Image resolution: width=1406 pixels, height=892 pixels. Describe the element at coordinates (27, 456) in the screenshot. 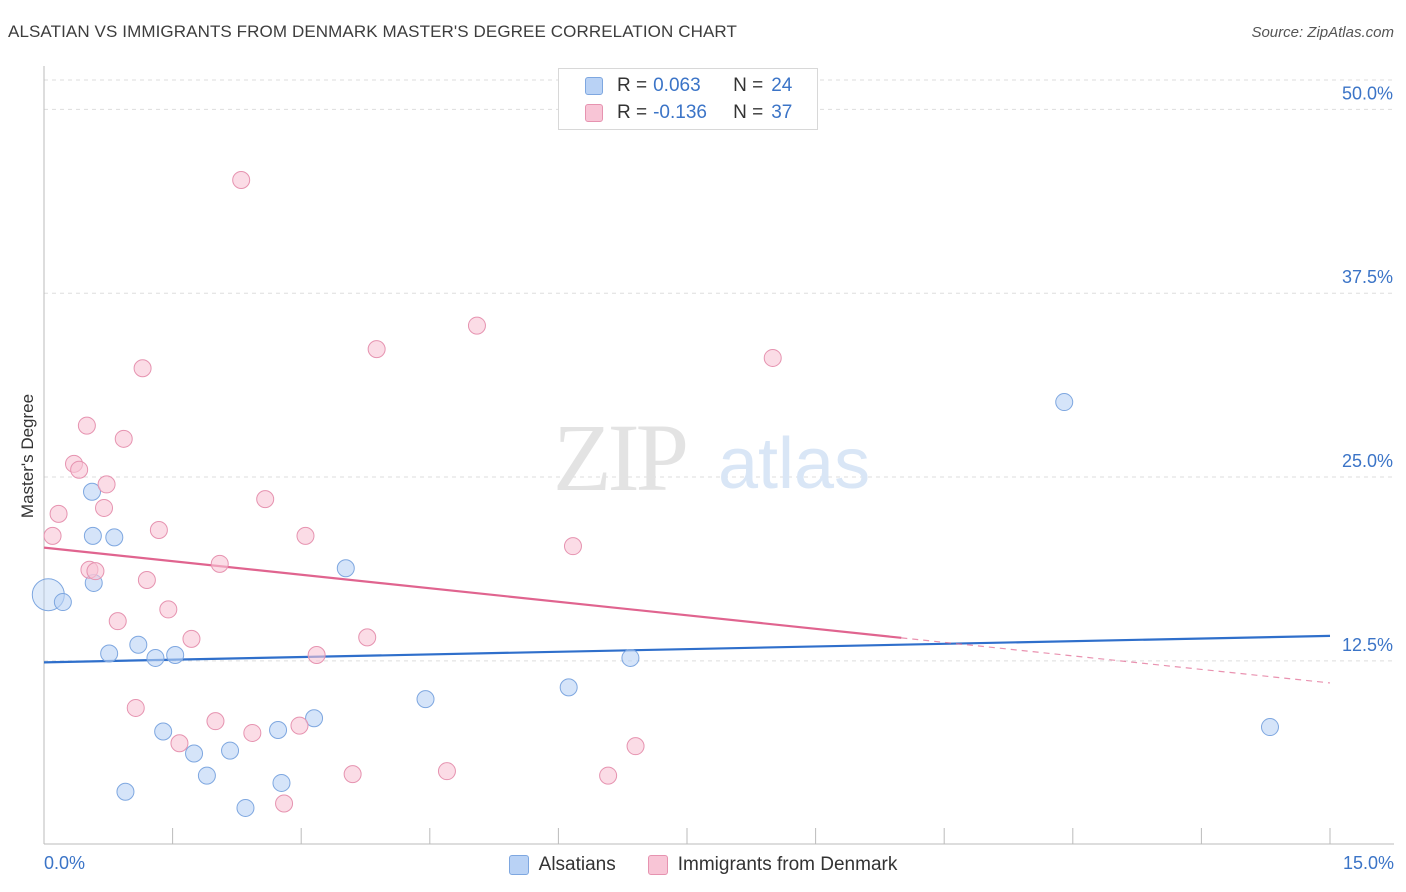

I see `y-axis-label: Master's Degree` at that location.